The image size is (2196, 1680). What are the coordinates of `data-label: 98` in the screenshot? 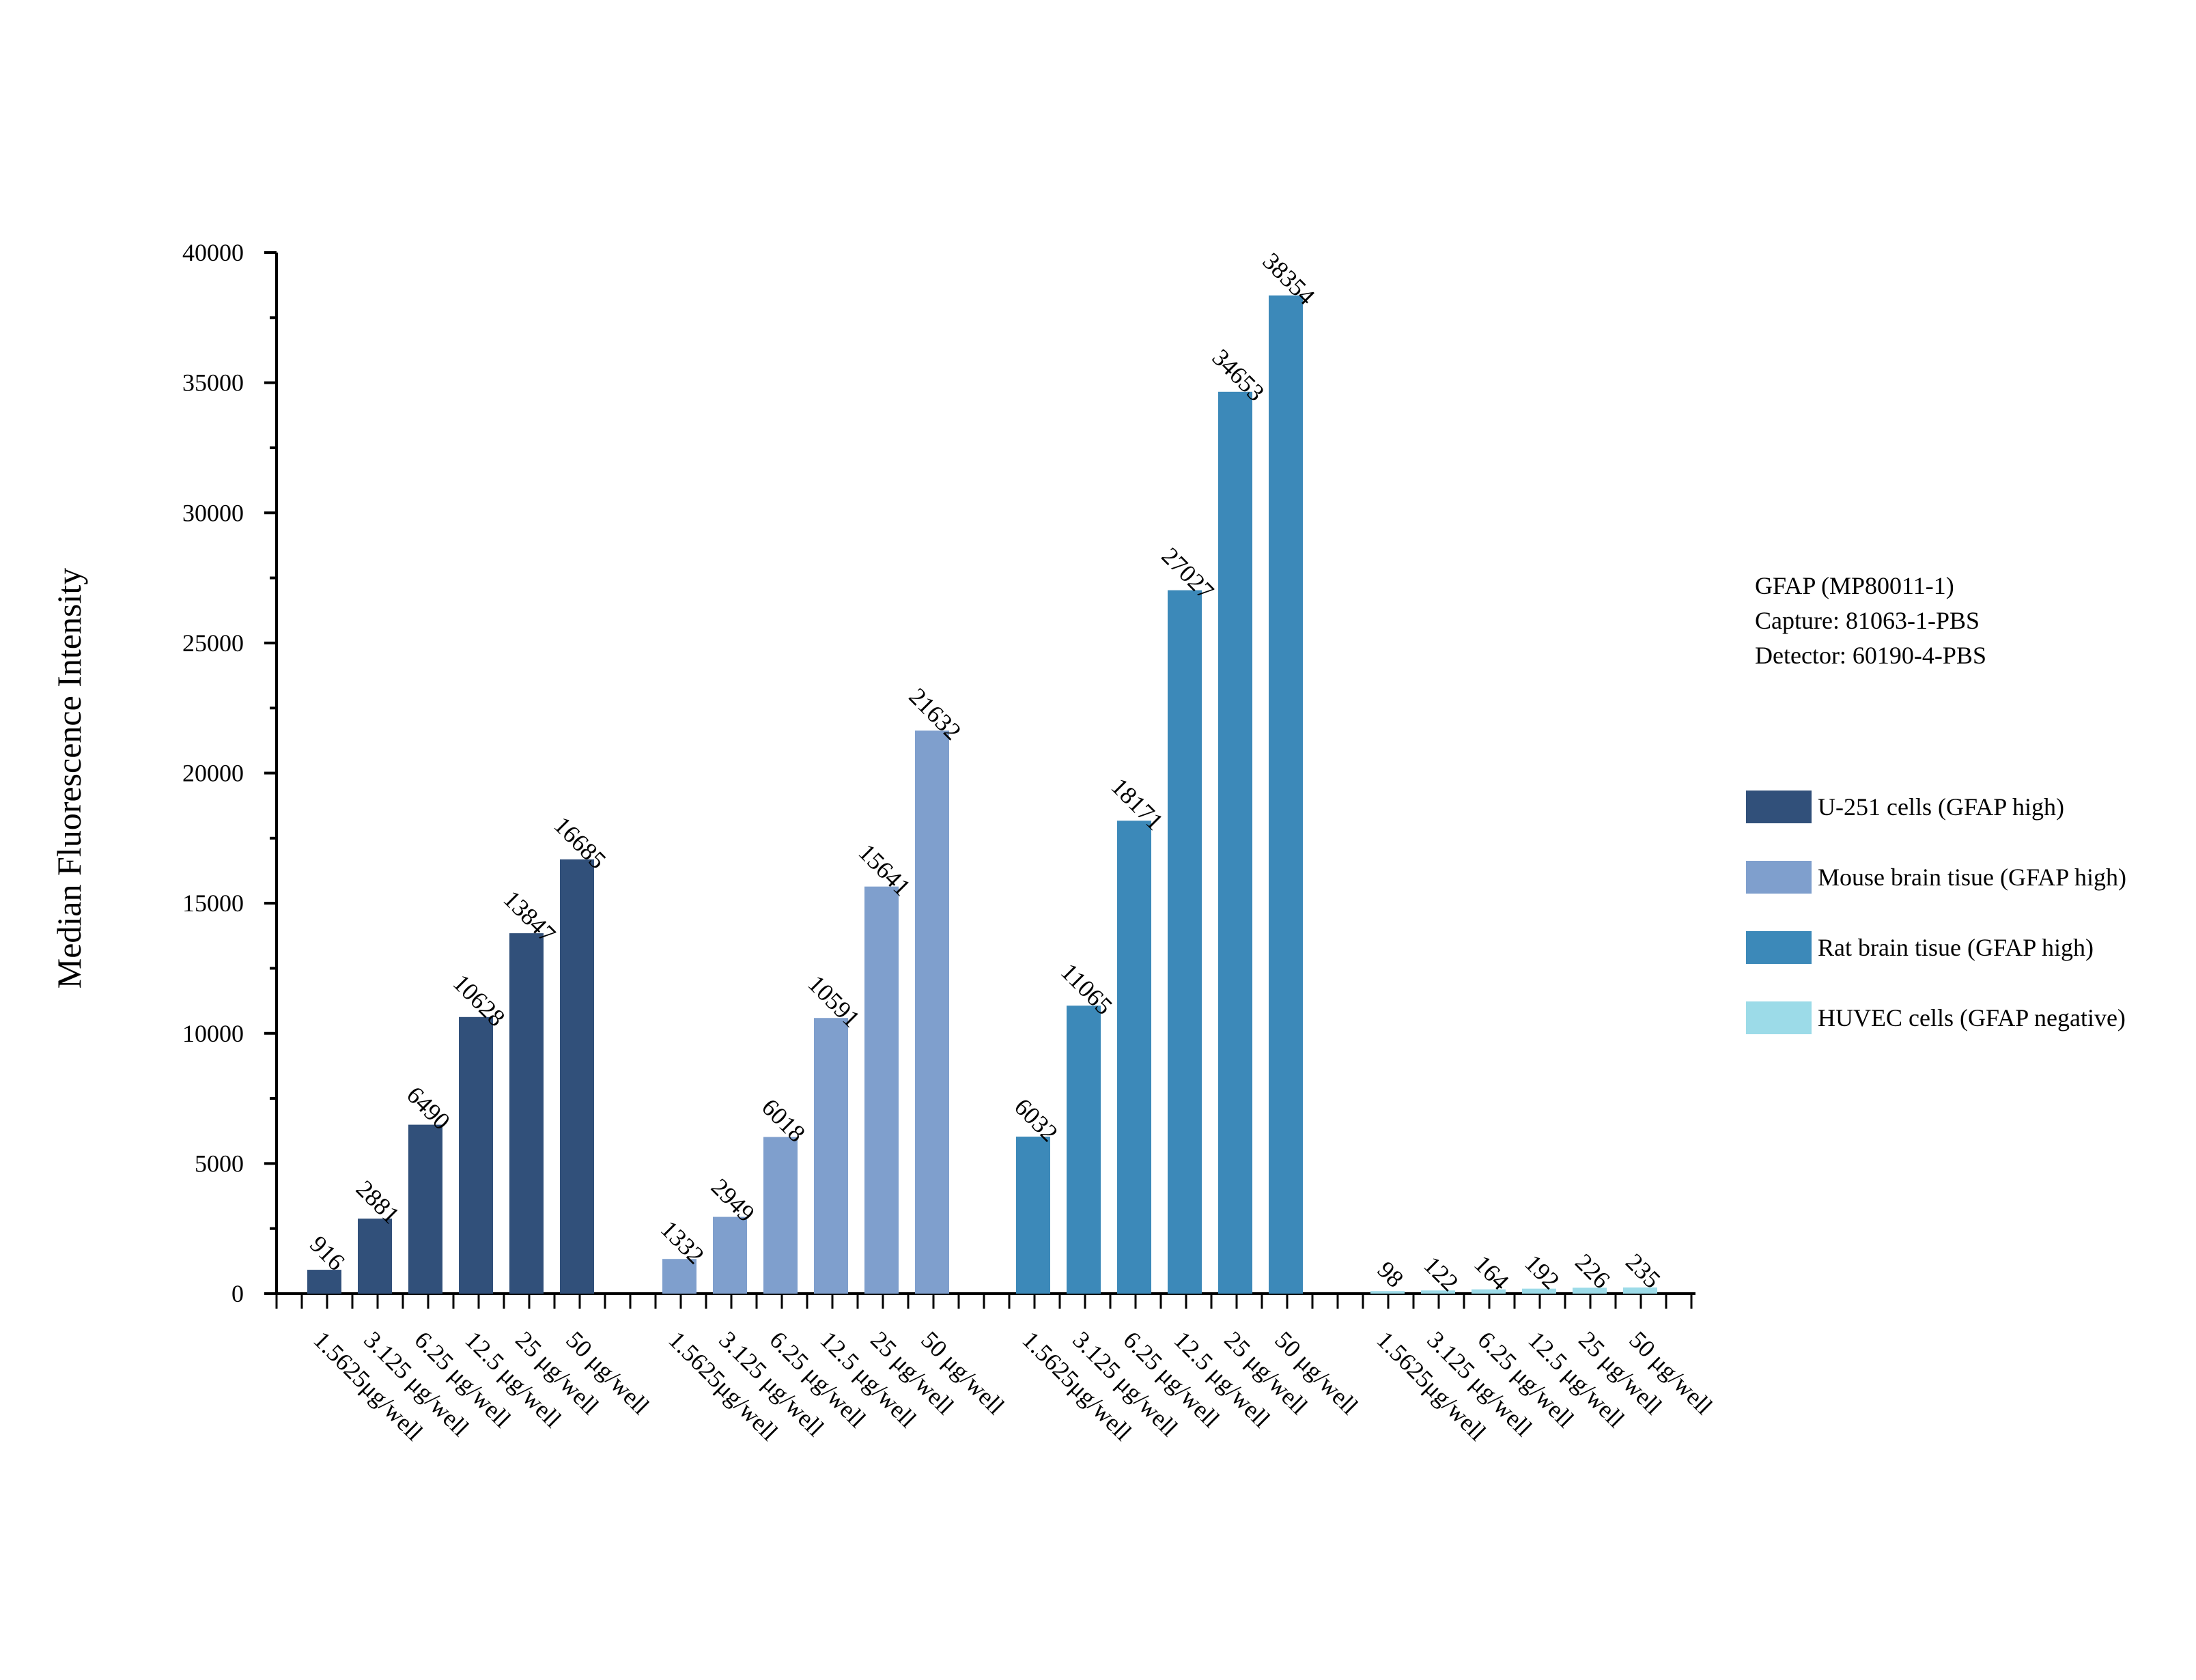 It's located at (1390, 1274).